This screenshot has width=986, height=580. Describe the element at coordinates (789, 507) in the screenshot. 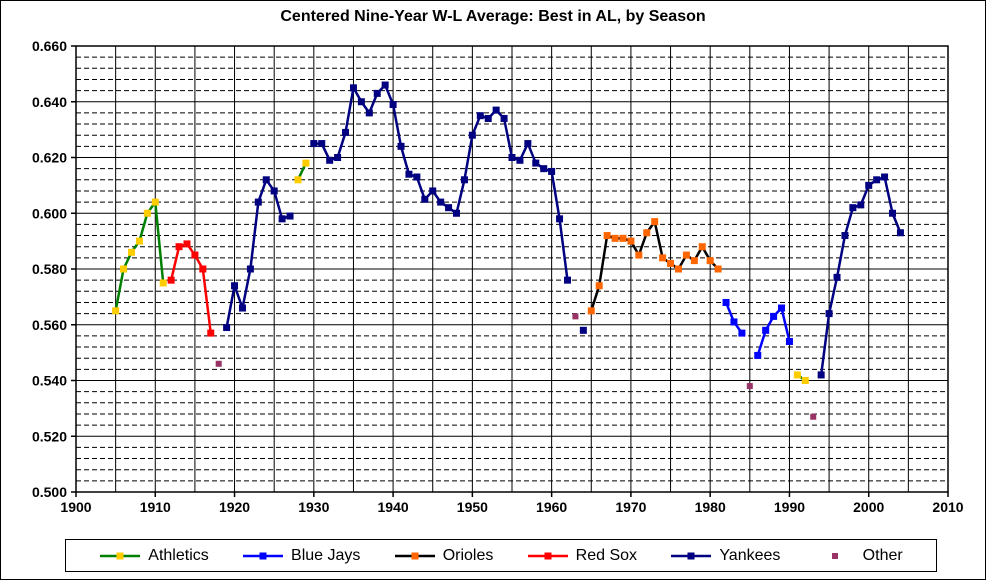

I see `x-tick-label: 1990` at that location.